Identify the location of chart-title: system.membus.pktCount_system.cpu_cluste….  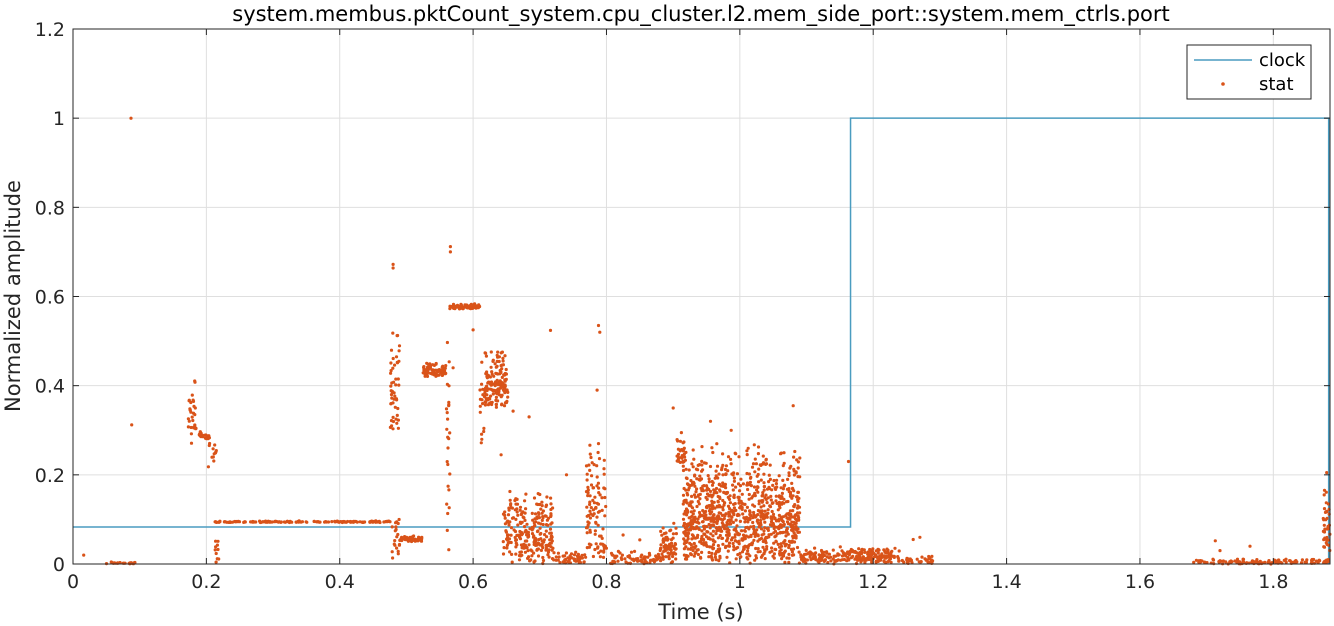
(700, 14).